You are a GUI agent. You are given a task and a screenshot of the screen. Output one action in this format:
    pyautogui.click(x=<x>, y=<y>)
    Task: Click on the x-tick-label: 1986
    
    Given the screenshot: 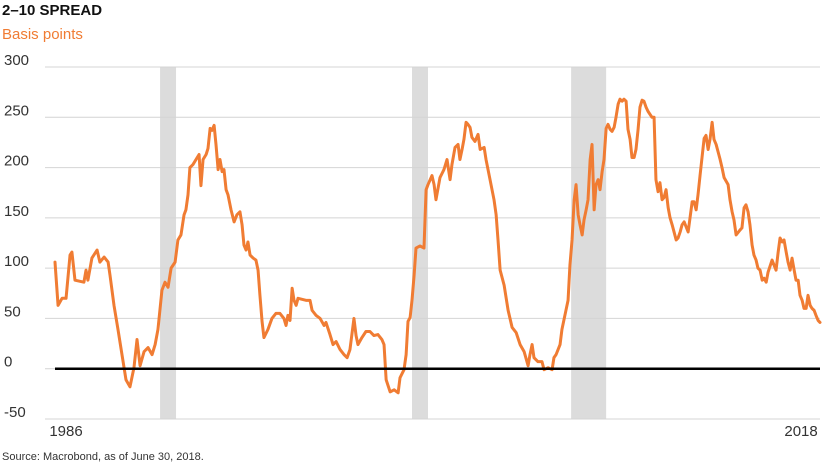 What is the action you would take?
    pyautogui.click(x=65, y=431)
    